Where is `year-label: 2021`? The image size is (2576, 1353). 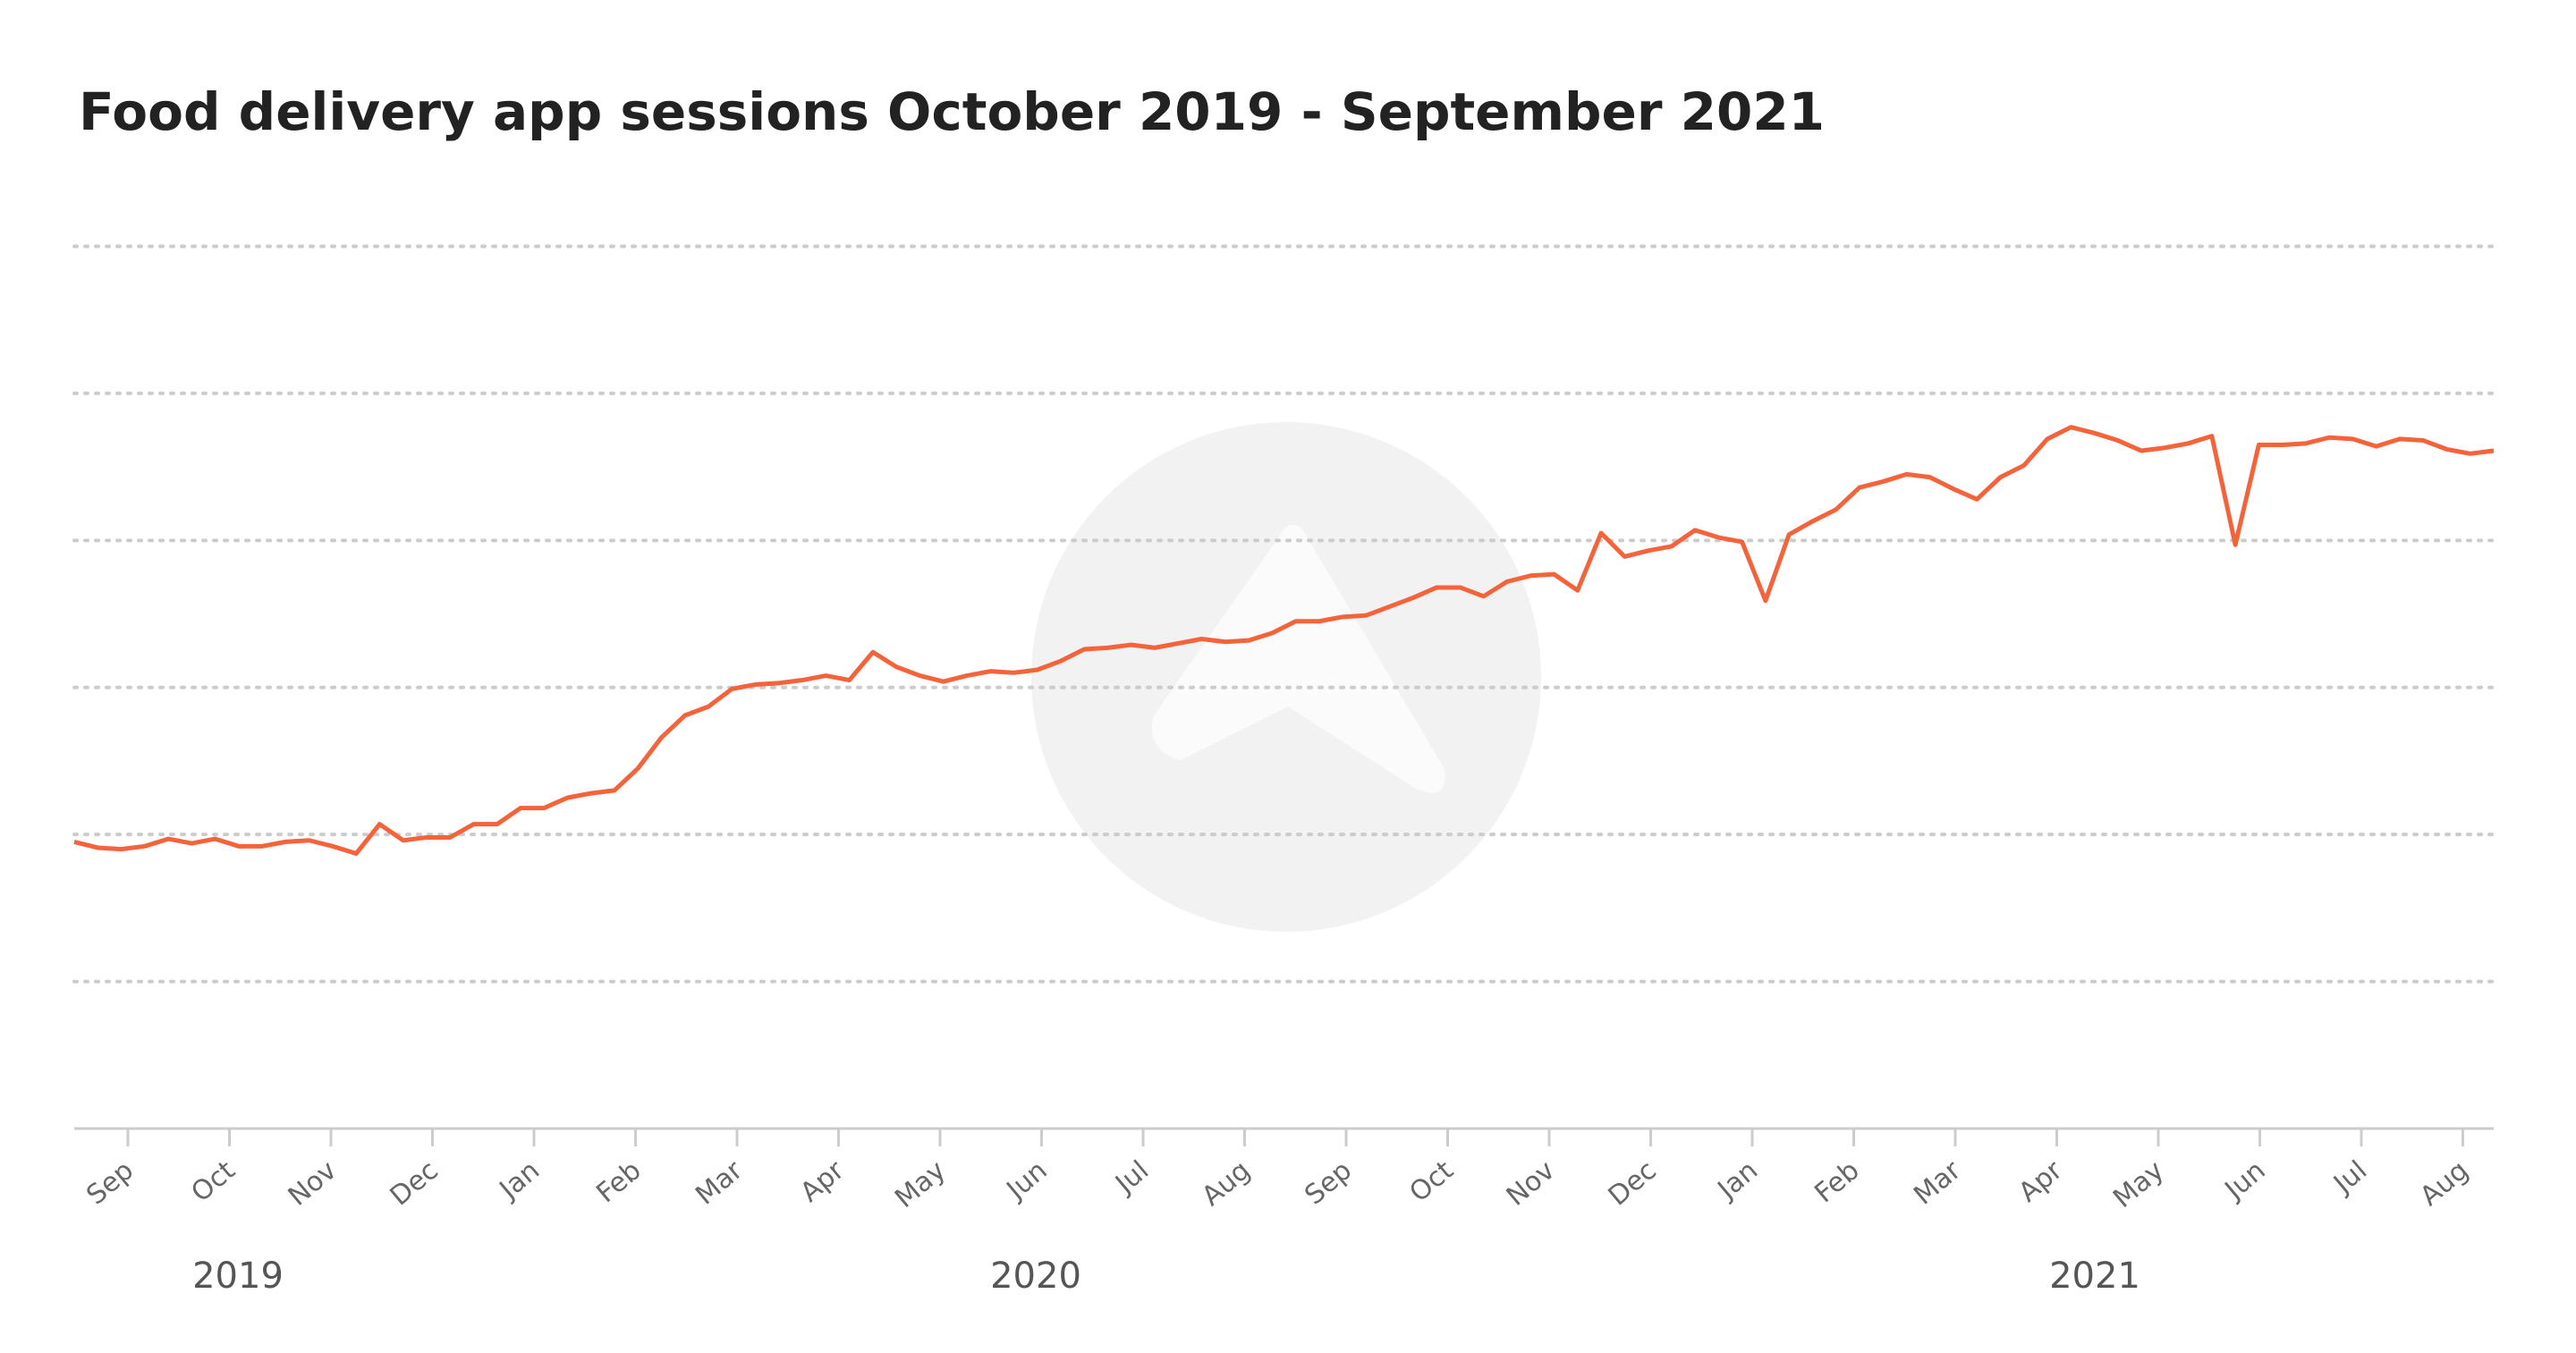 year-label: 2021 is located at coordinates (2094, 1276).